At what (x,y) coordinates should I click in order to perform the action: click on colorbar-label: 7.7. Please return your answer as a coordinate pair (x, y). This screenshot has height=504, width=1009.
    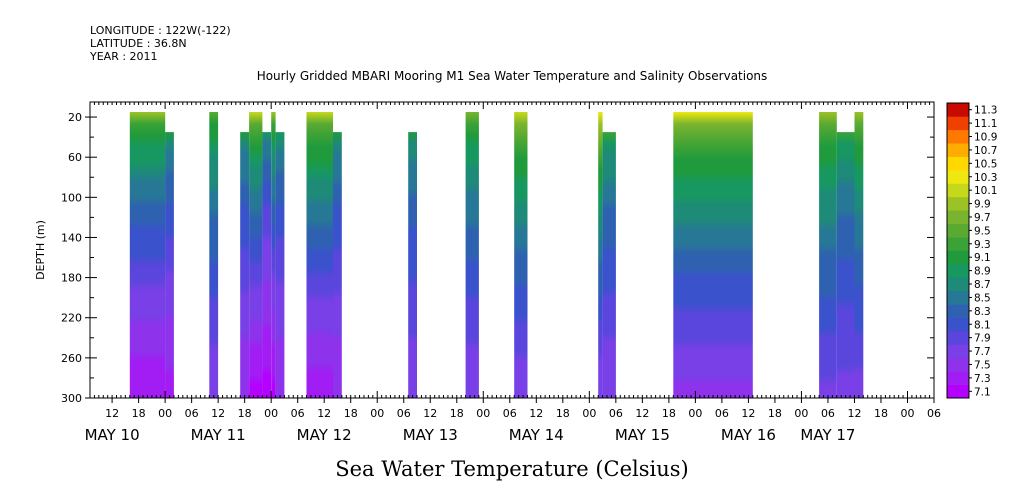
    Looking at the image, I should click on (982, 352).